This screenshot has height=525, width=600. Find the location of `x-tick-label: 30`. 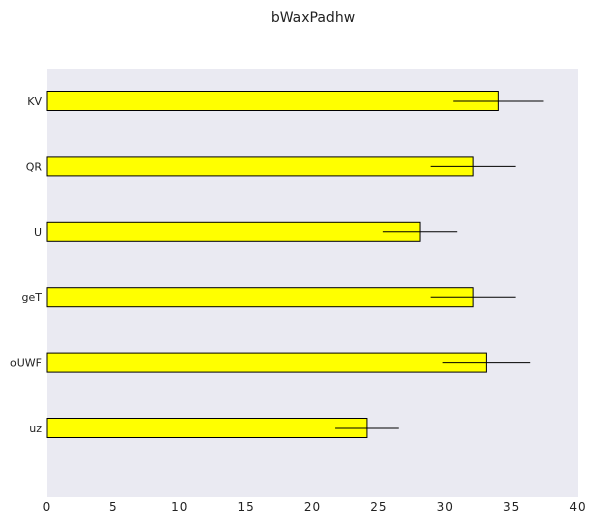

x-tick-label: 30 is located at coordinates (445, 507).